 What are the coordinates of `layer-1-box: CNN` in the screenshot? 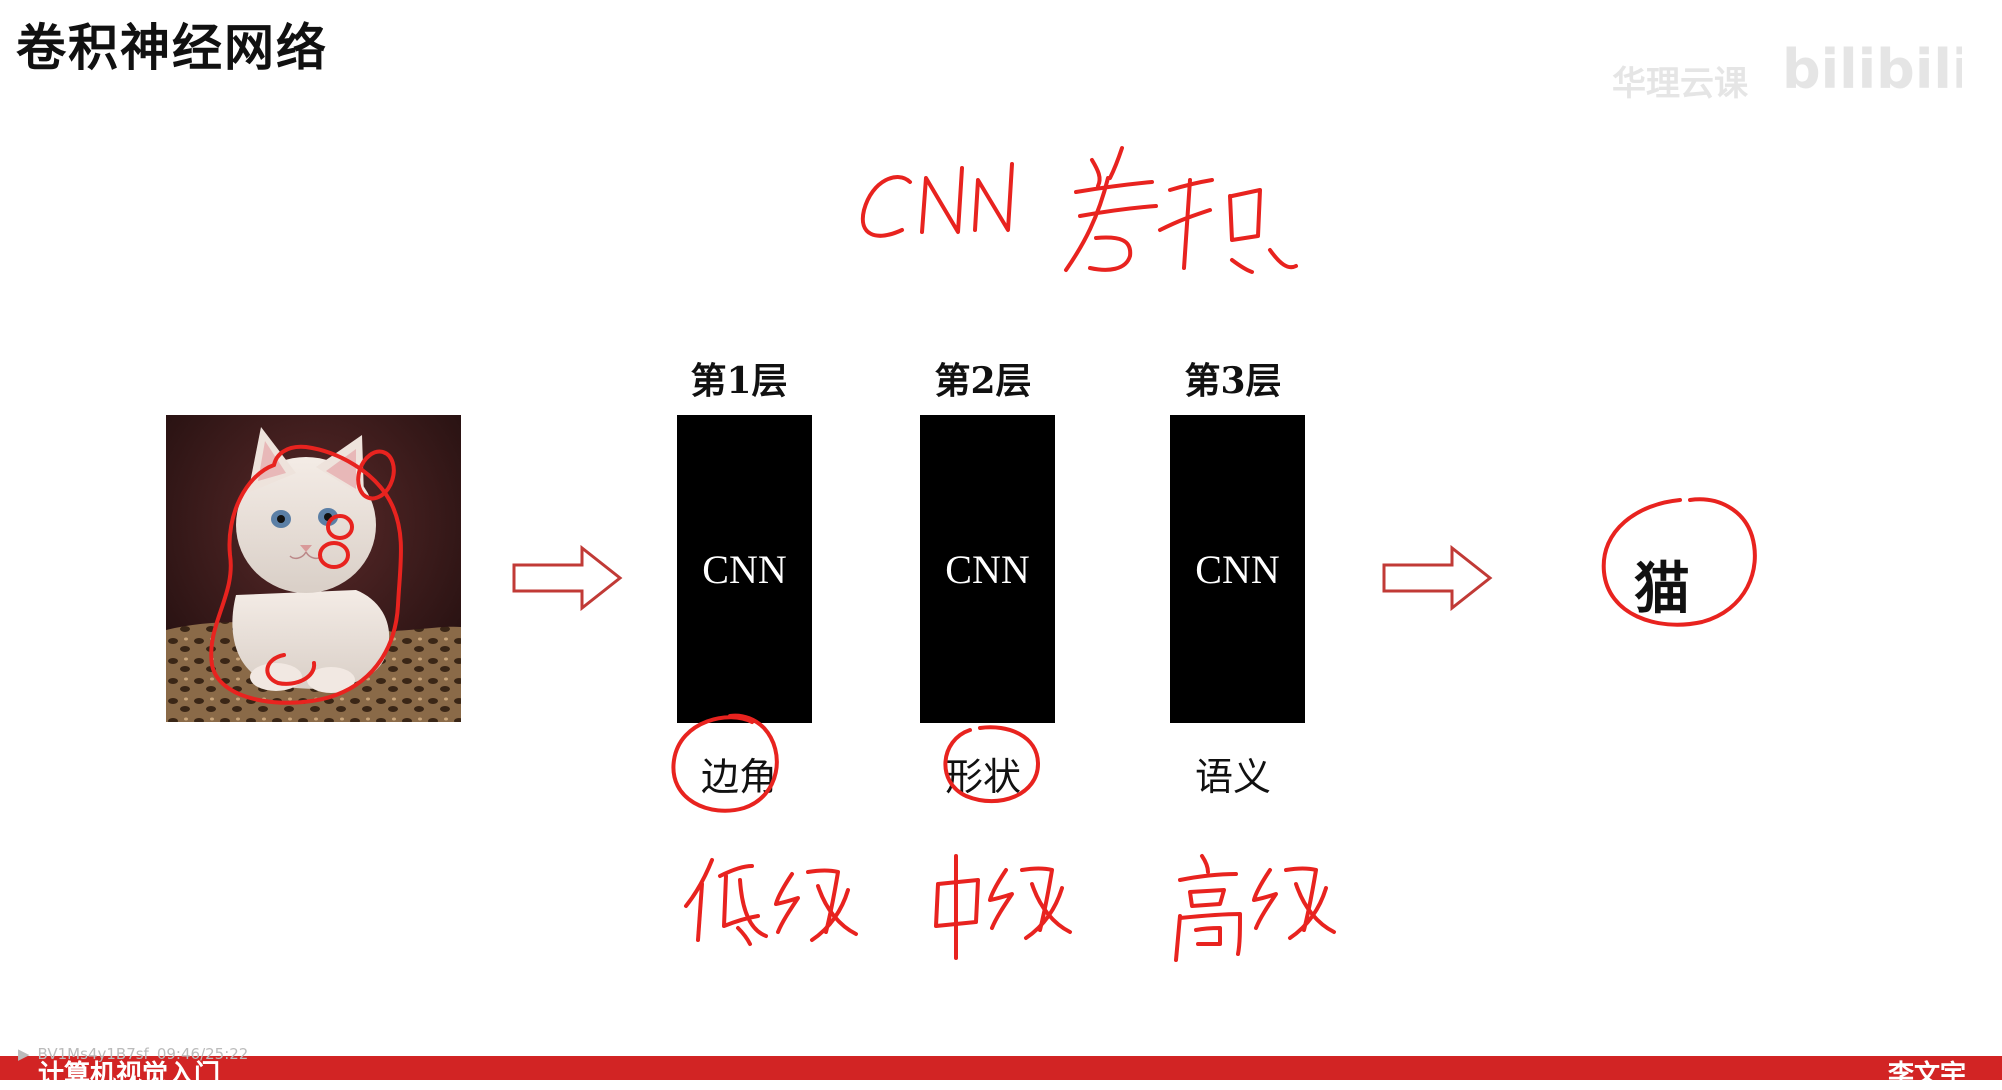 It's located at (744, 569).